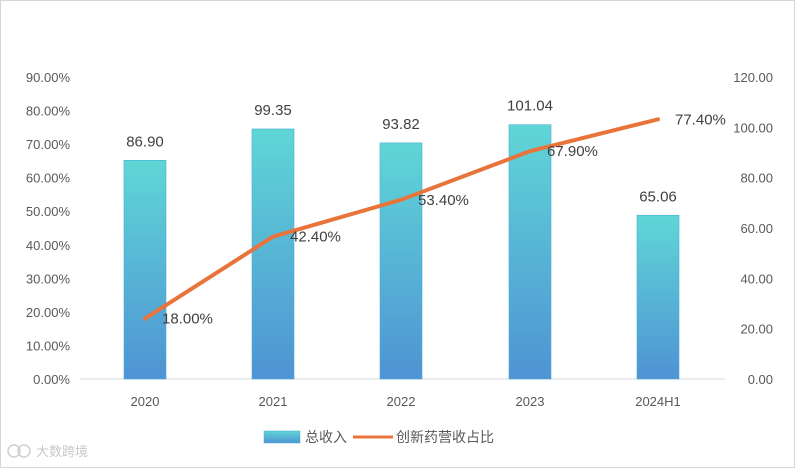 Image resolution: width=795 pixels, height=468 pixels. Describe the element at coordinates (326, 438) in the screenshot. I see `legend-label-bar: 总收入` at that location.